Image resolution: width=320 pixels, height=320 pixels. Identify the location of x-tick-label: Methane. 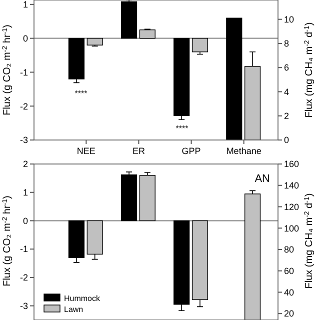
(244, 151).